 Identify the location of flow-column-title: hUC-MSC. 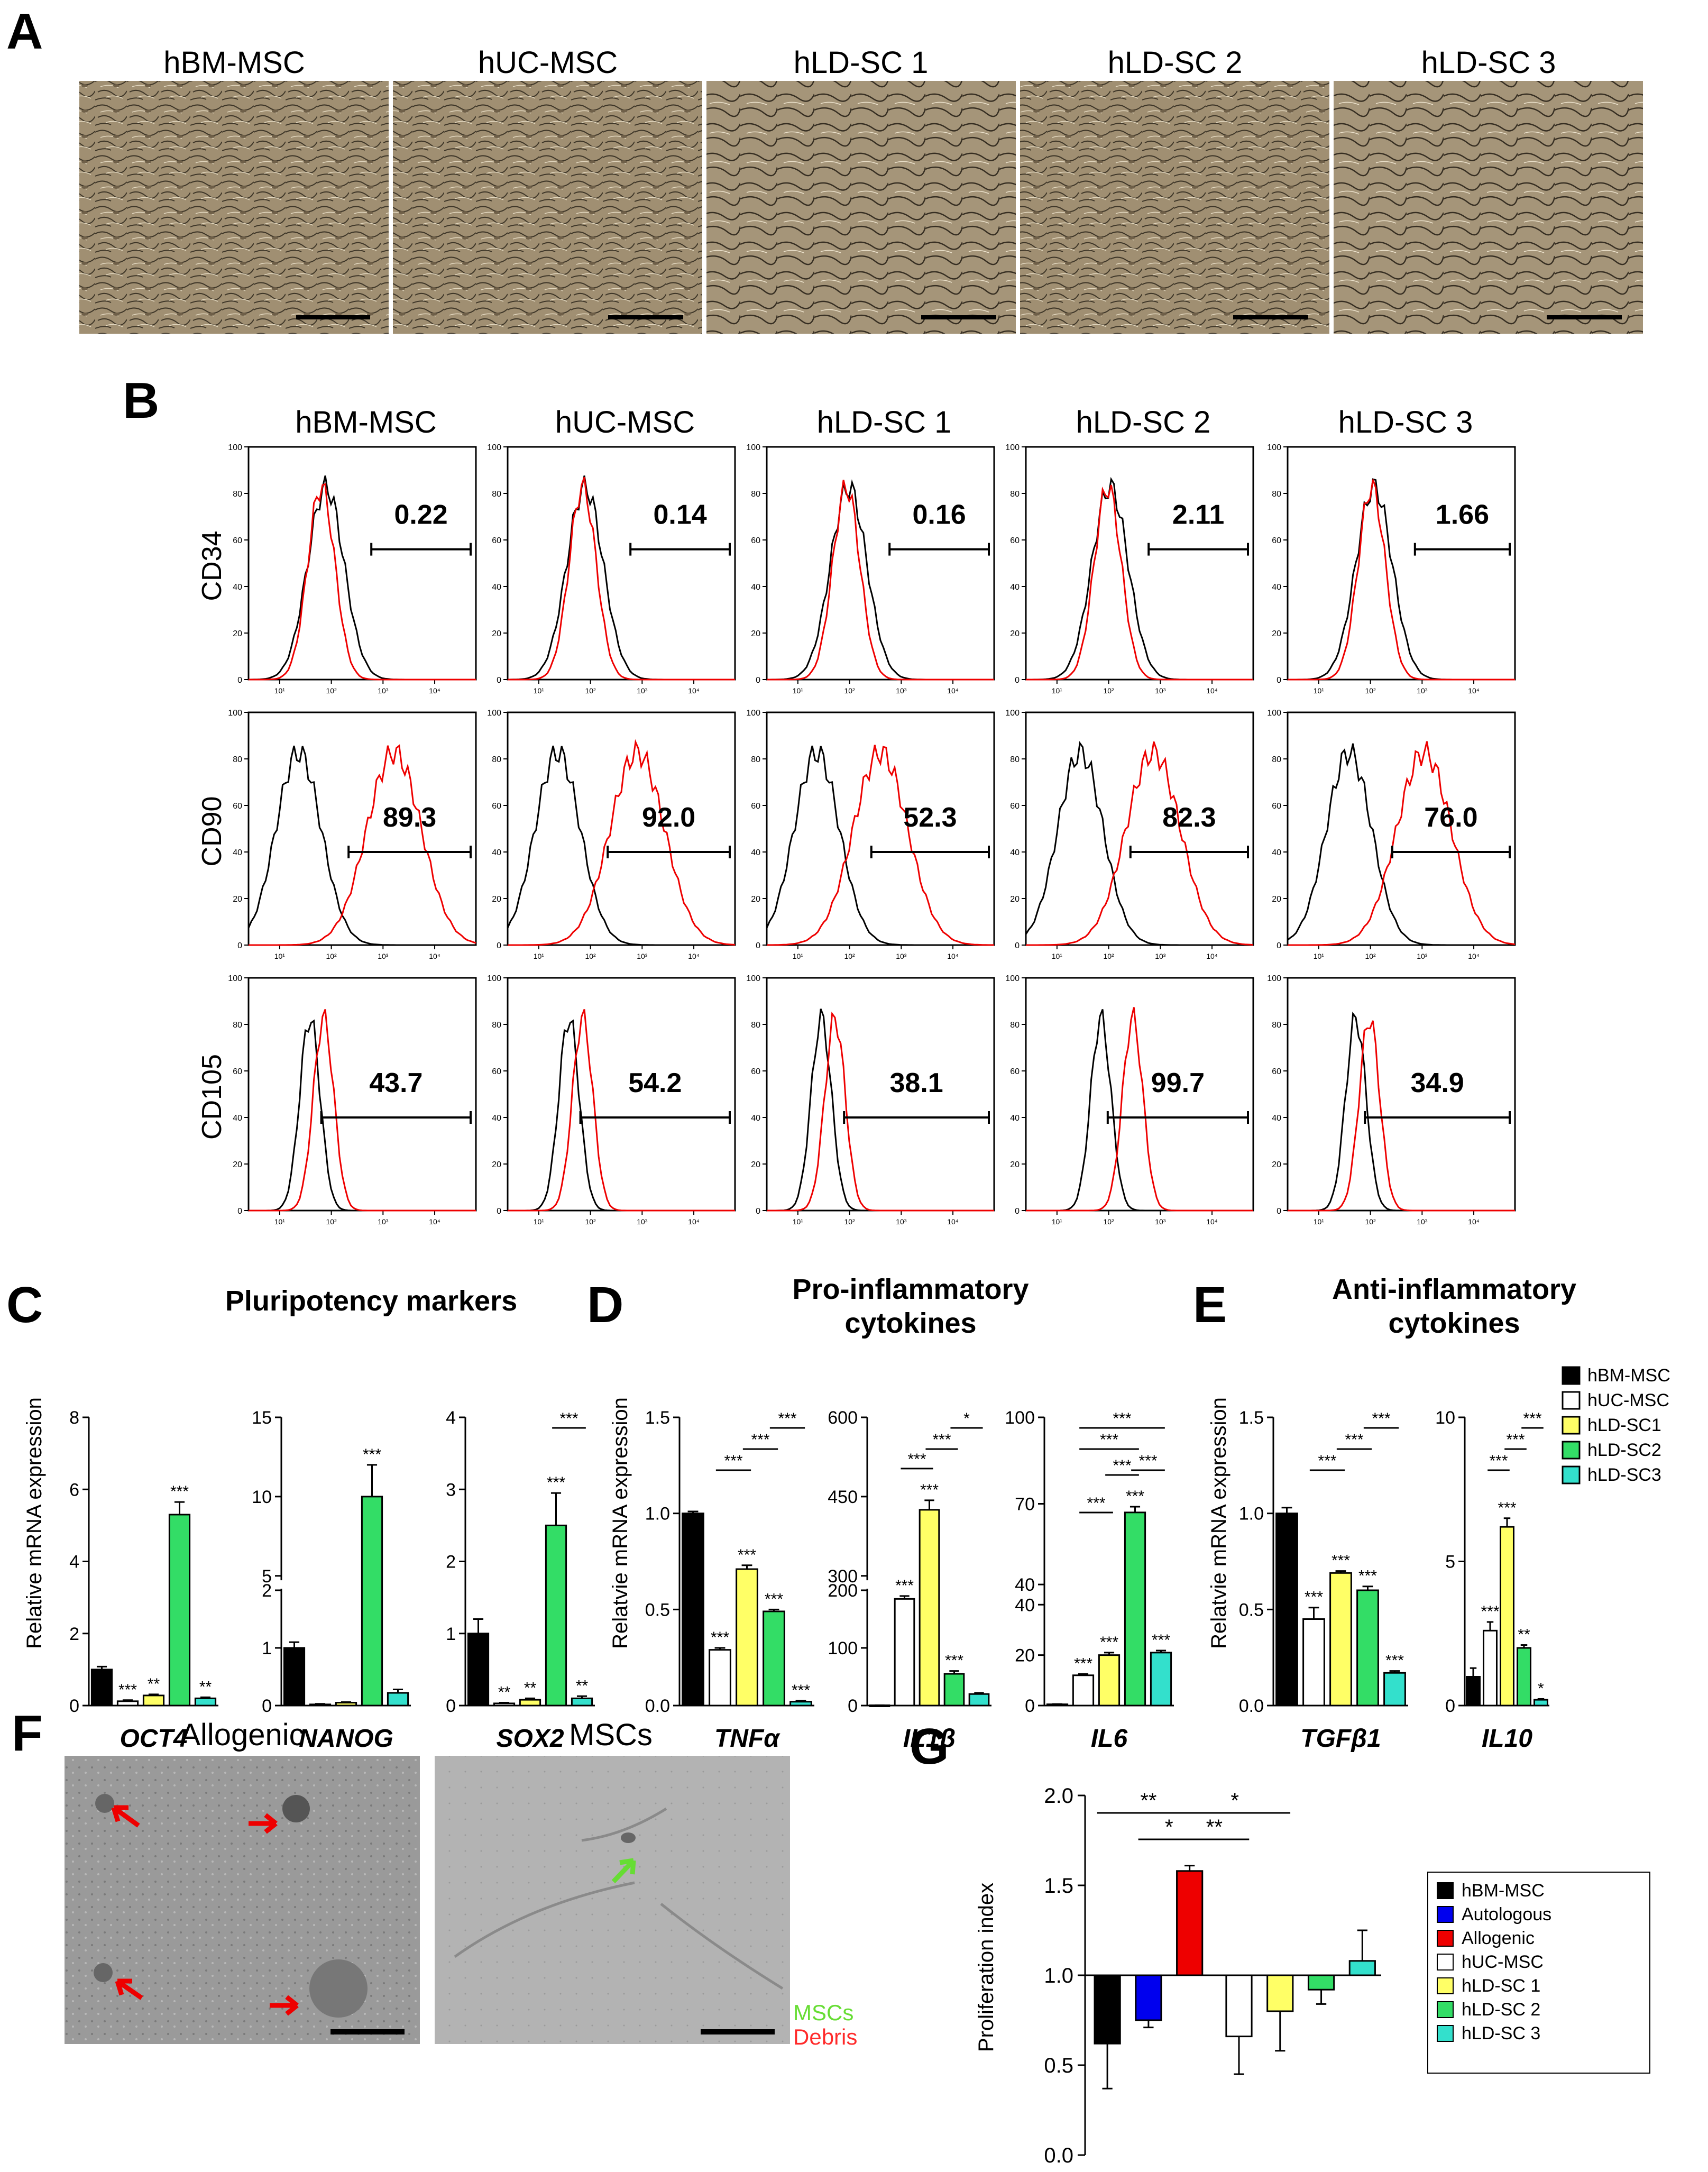
(625, 422).